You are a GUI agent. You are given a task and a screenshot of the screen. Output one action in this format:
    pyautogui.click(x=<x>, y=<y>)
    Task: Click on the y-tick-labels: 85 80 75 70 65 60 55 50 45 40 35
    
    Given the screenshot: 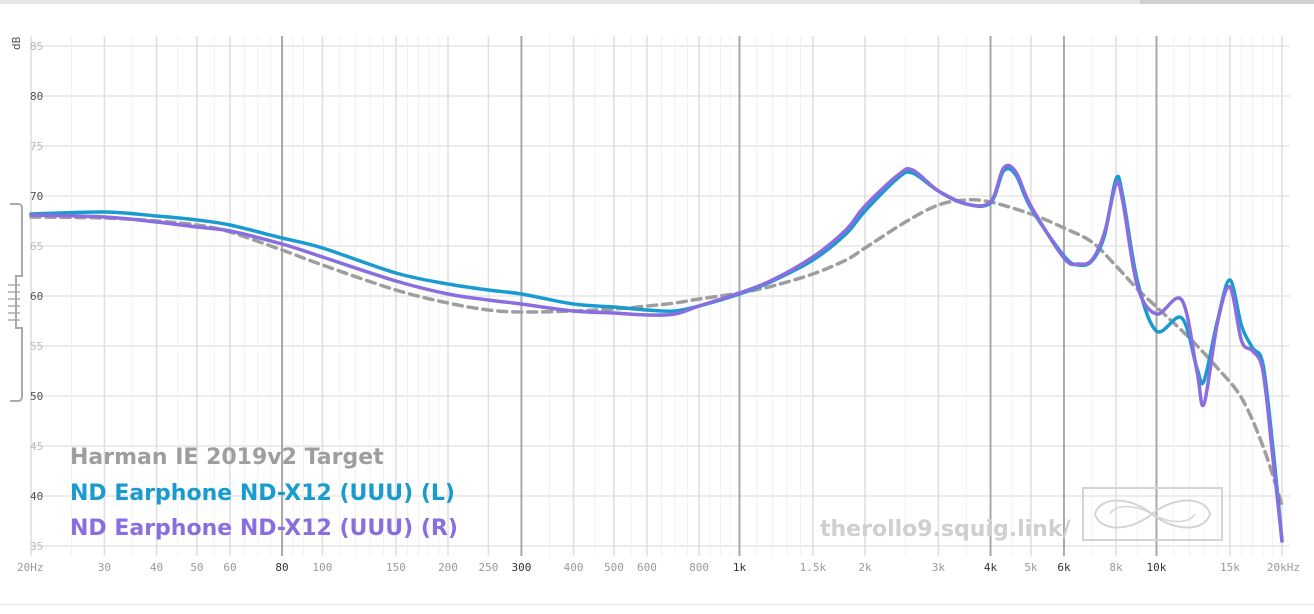 What is the action you would take?
    pyautogui.click(x=36, y=296)
    